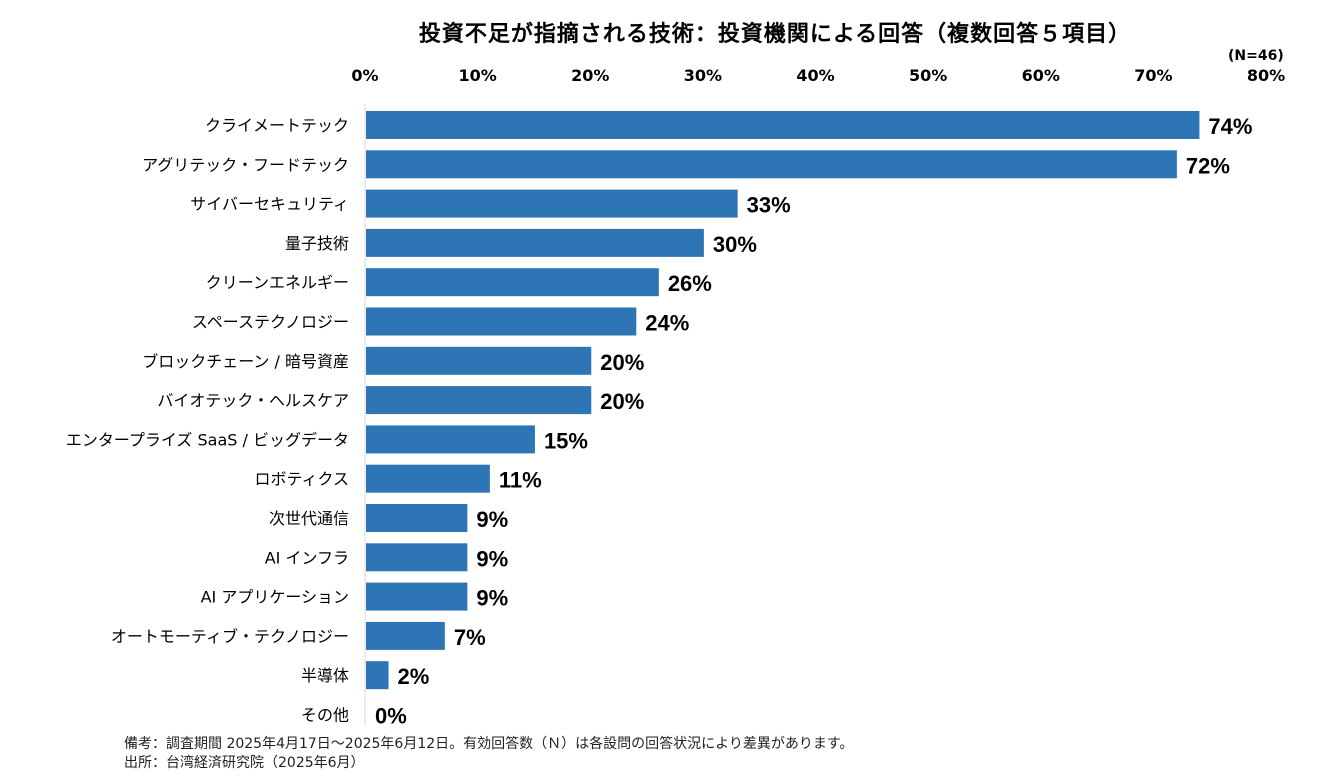 This screenshot has height=781, width=1340. I want to click on data-label: 11%, so click(520, 480).